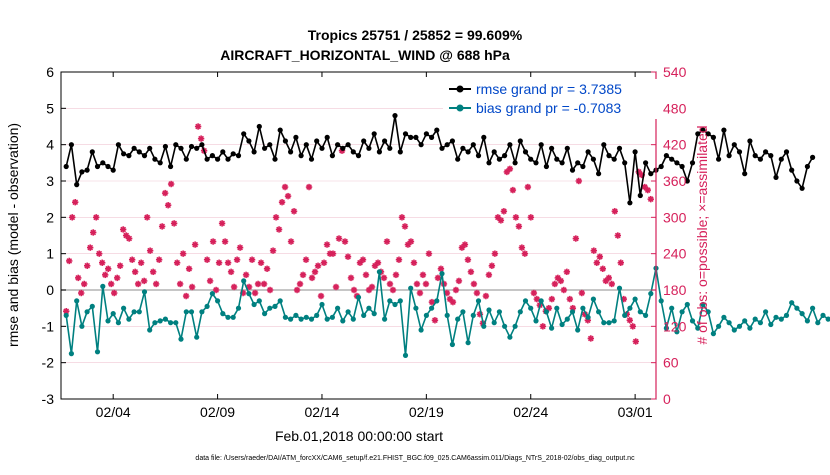 The image size is (830, 475). What do you see at coordinates (669, 235) in the screenshot?
I see `y-axis-right: 0 60 120 180 240 300 360 420 480 540` at bounding box center [669, 235].